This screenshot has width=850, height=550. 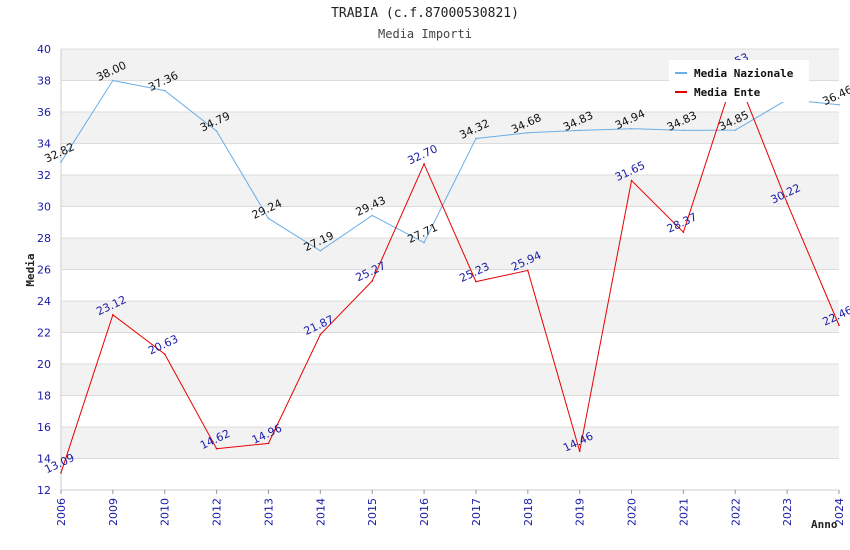 What do you see at coordinates (217, 512) in the screenshot?
I see `x-tick-label: 2012` at bounding box center [217, 512].